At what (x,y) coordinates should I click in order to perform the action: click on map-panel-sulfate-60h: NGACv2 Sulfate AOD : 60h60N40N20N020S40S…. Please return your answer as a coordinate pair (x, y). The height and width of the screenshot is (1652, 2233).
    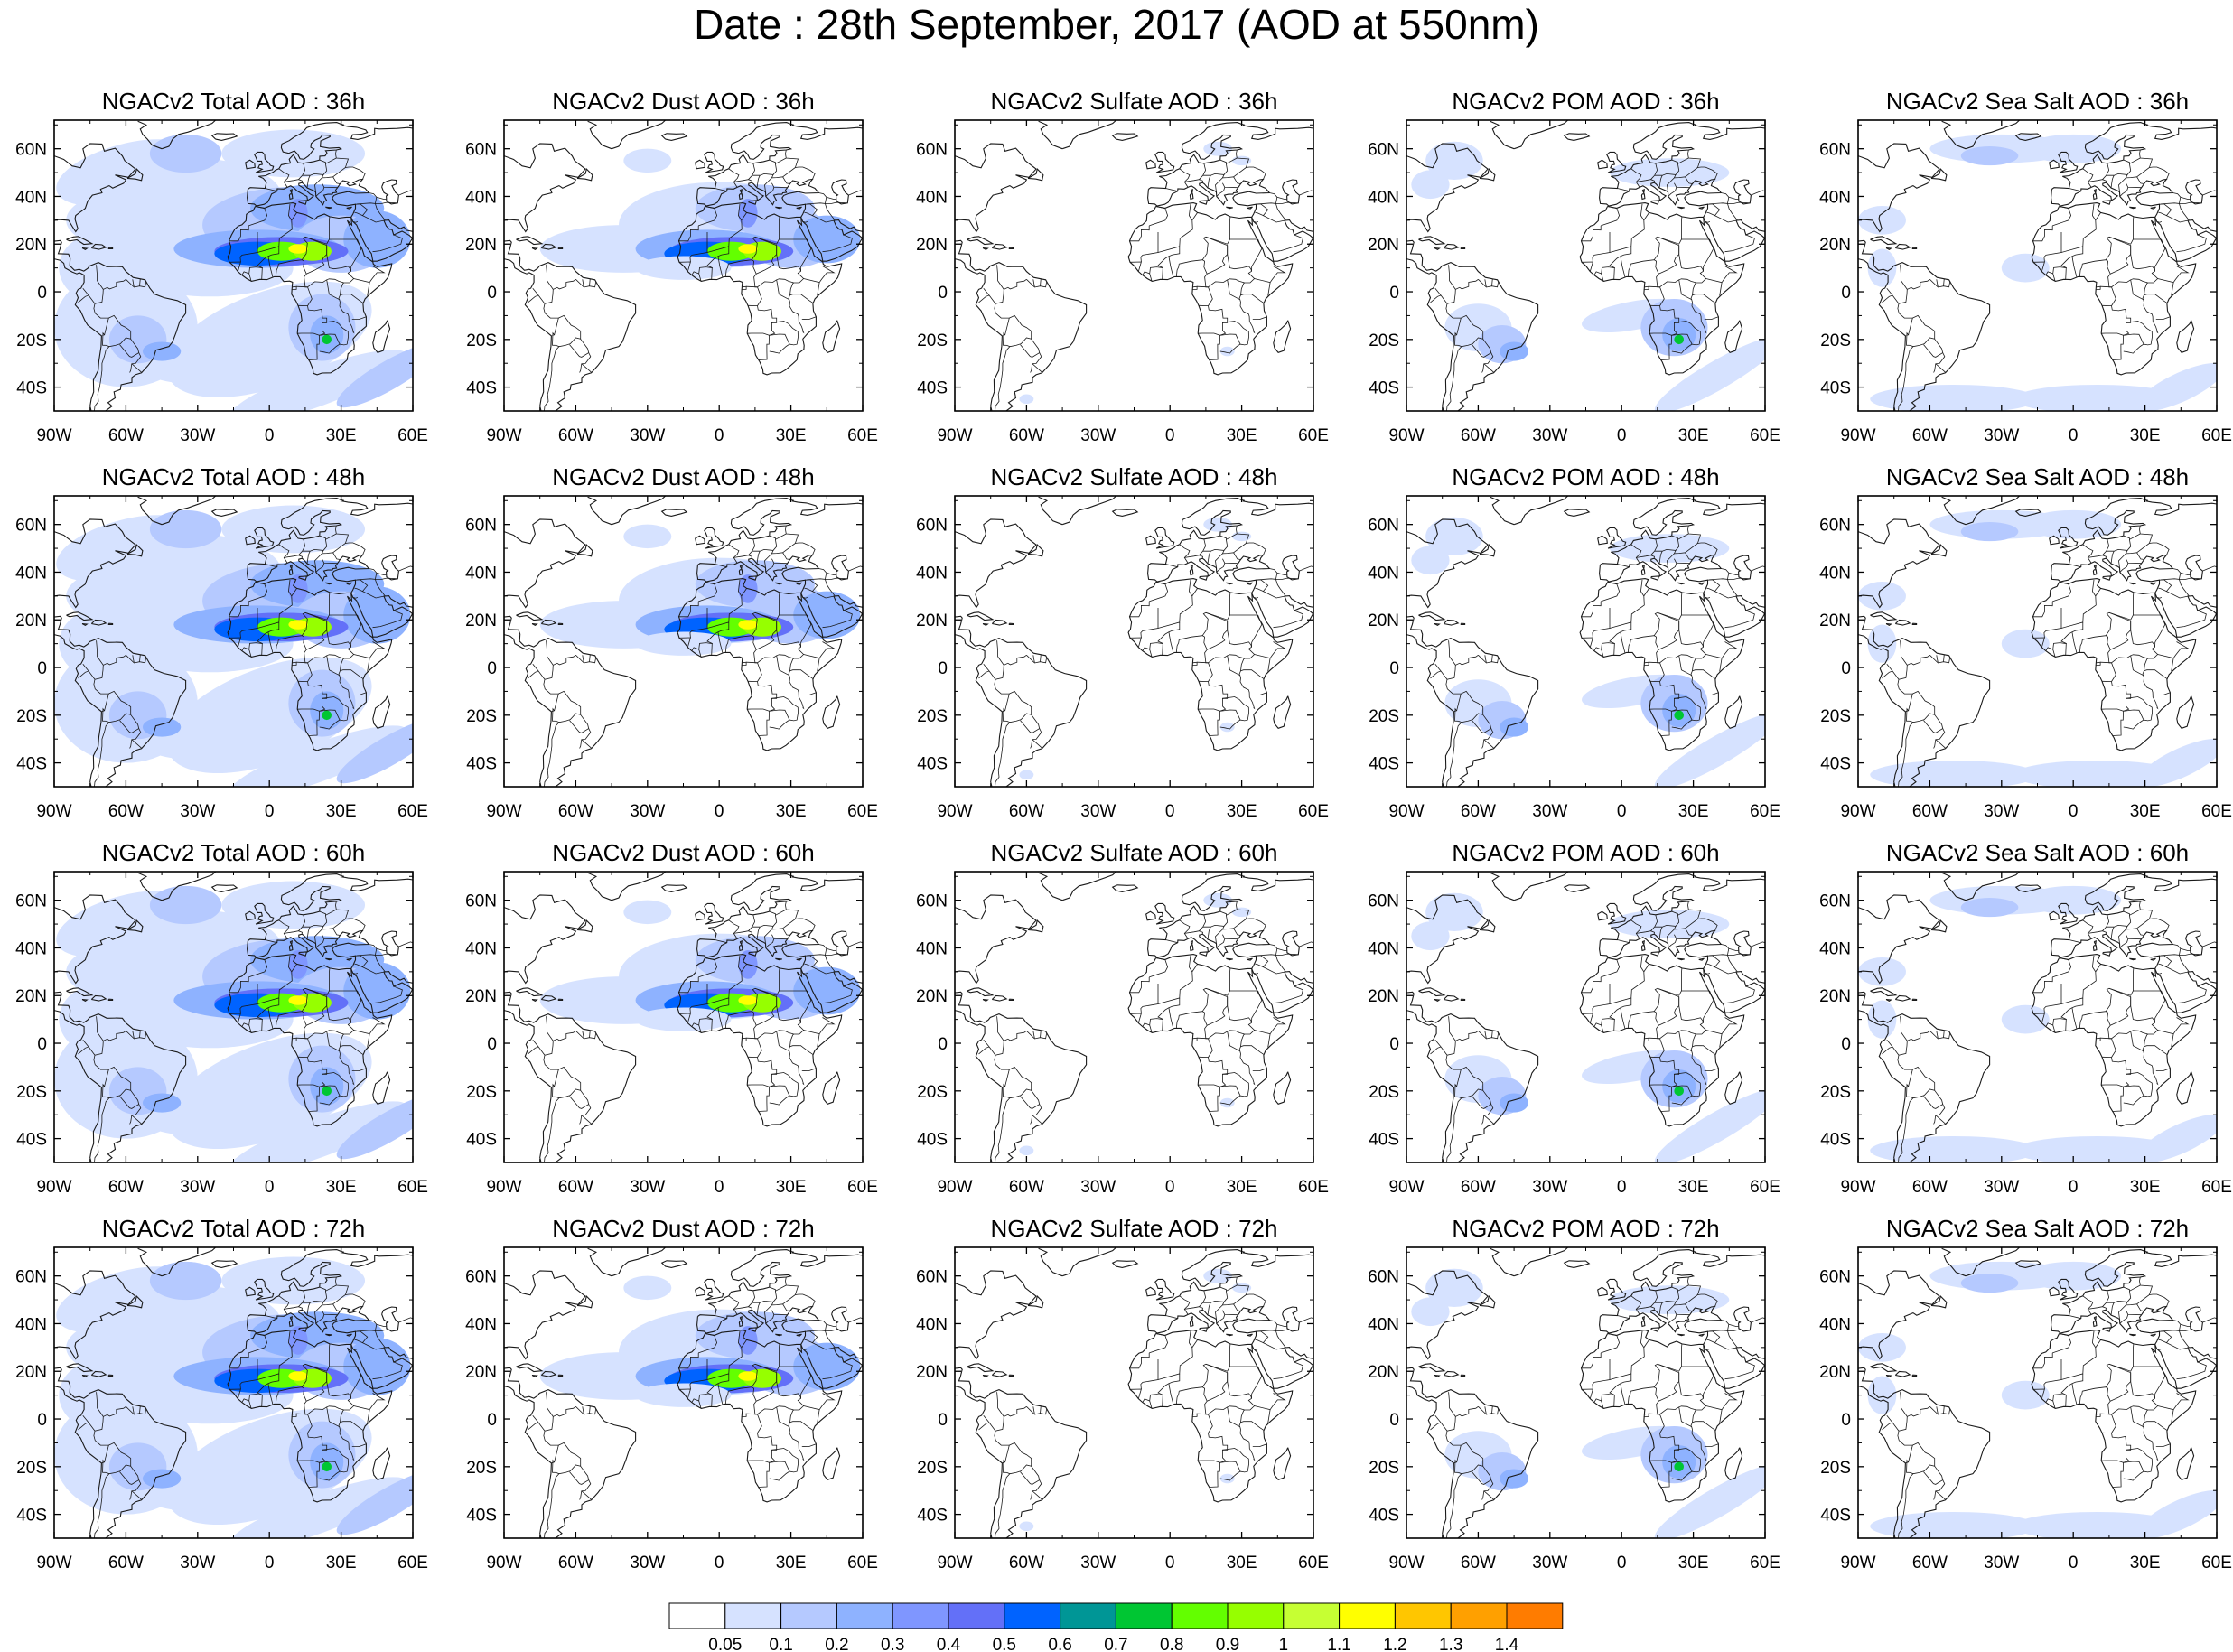
    Looking at the image, I should click on (1122, 1018).